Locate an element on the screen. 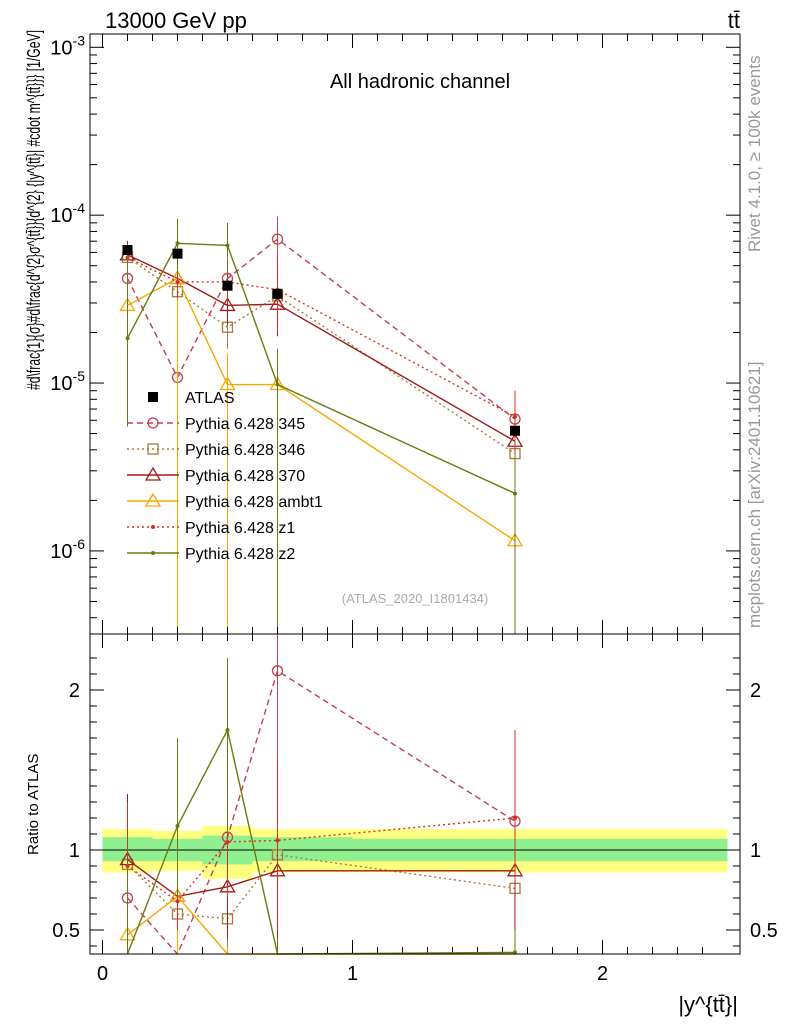 The image size is (786, 1024). ratio-green-band is located at coordinates (302, 849).